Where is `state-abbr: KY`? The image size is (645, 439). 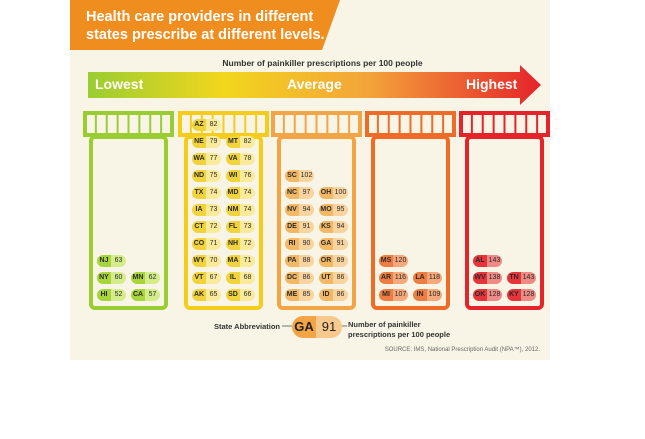
state-abbr: KY is located at coordinates (514, 295).